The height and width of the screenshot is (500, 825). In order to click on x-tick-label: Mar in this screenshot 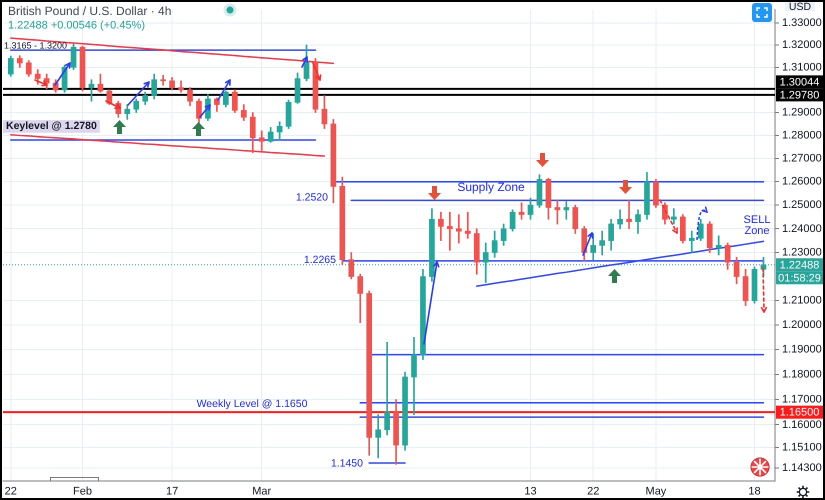, I will do `click(262, 492)`.